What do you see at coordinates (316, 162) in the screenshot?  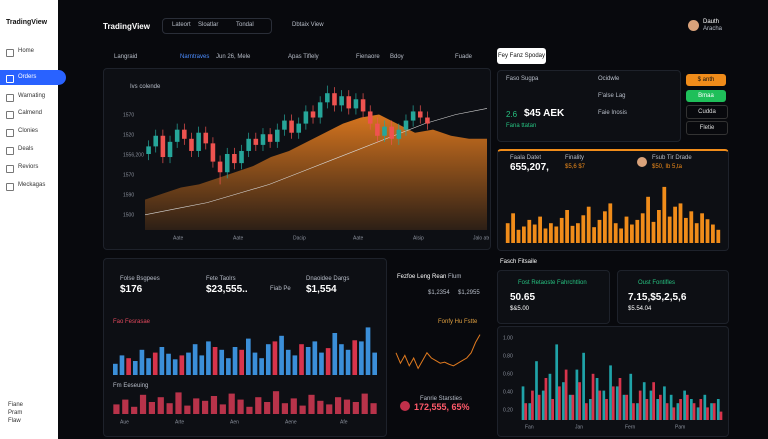 I see `trend-line` at bounding box center [316, 162].